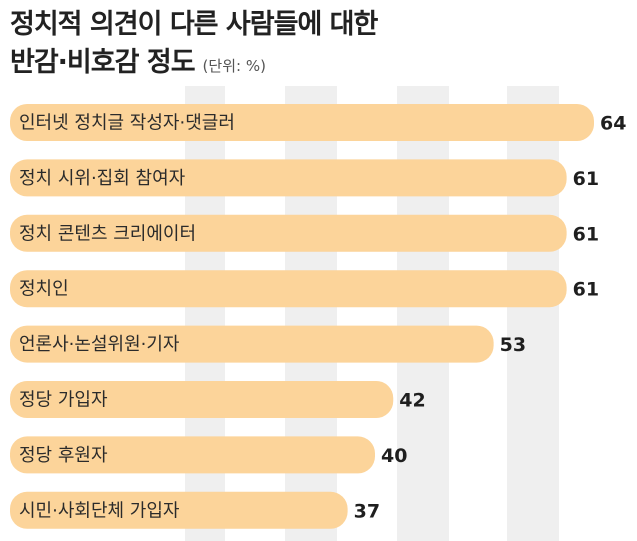  What do you see at coordinates (394, 456) in the screenshot?
I see `value-label-7: 40` at bounding box center [394, 456].